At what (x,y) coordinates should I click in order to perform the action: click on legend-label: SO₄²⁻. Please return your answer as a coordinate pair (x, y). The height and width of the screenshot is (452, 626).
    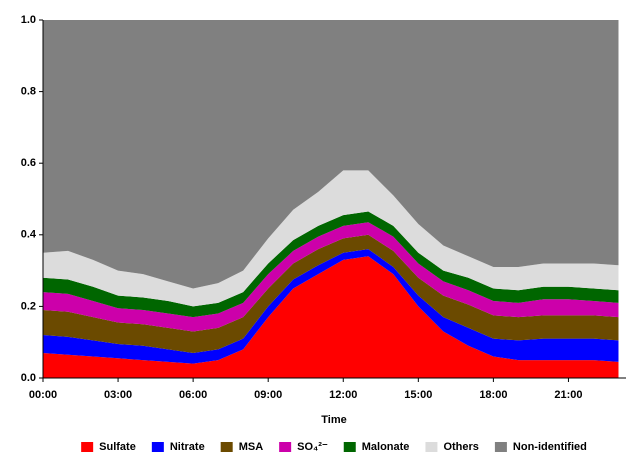
    Looking at the image, I should click on (312, 446).